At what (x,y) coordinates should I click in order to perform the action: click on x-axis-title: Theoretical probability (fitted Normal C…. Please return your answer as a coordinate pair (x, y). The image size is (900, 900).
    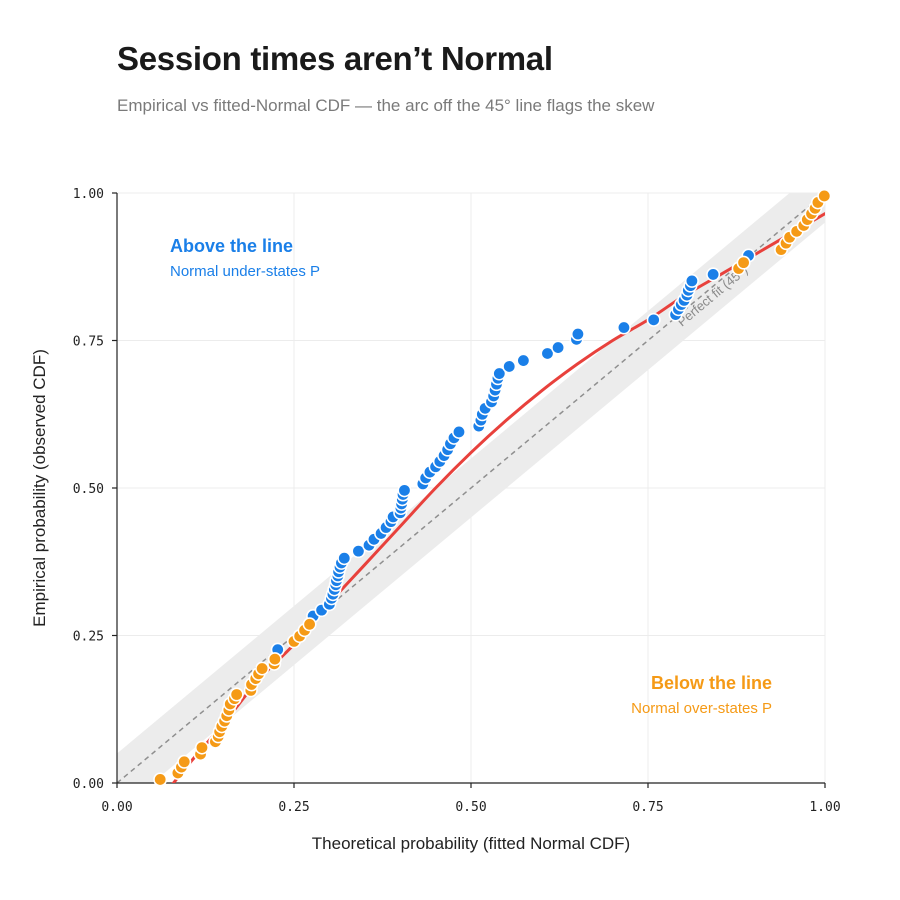
    Looking at the image, I should click on (471, 843).